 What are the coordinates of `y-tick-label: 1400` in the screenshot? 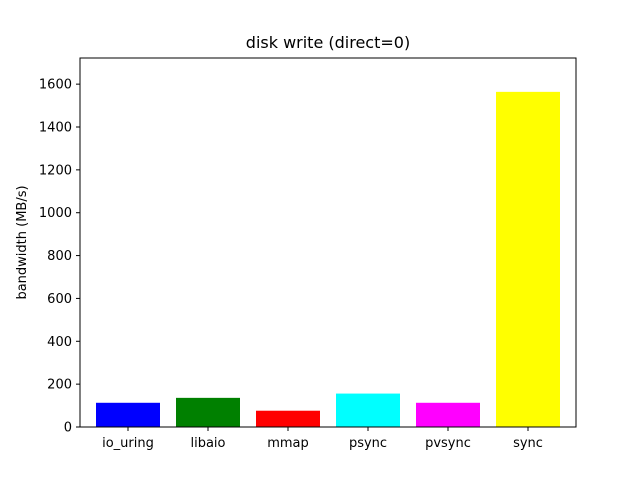 It's located at (55, 128).